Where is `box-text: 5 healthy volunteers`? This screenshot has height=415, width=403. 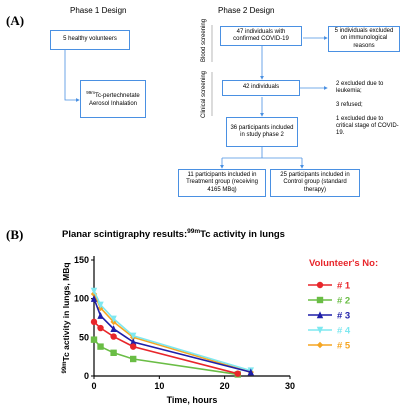
box-text: 5 healthy volunteers is located at coordinates (90, 39).